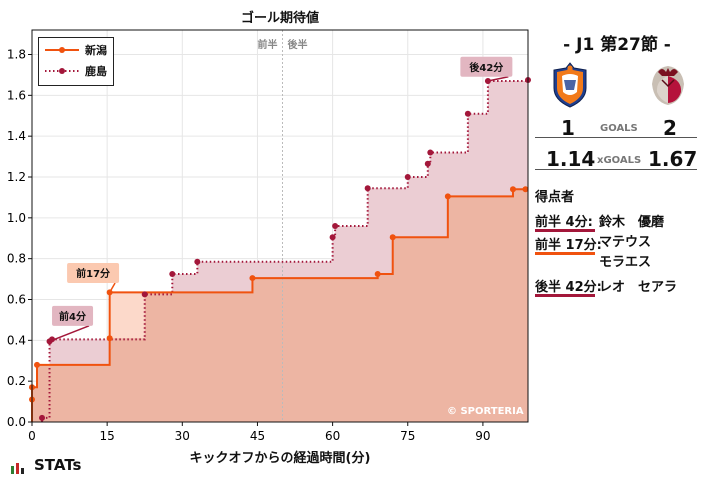 This screenshot has height=479, width=707. Describe the element at coordinates (673, 159) in the screenshot. I see `away-xg: 1.67` at that location.